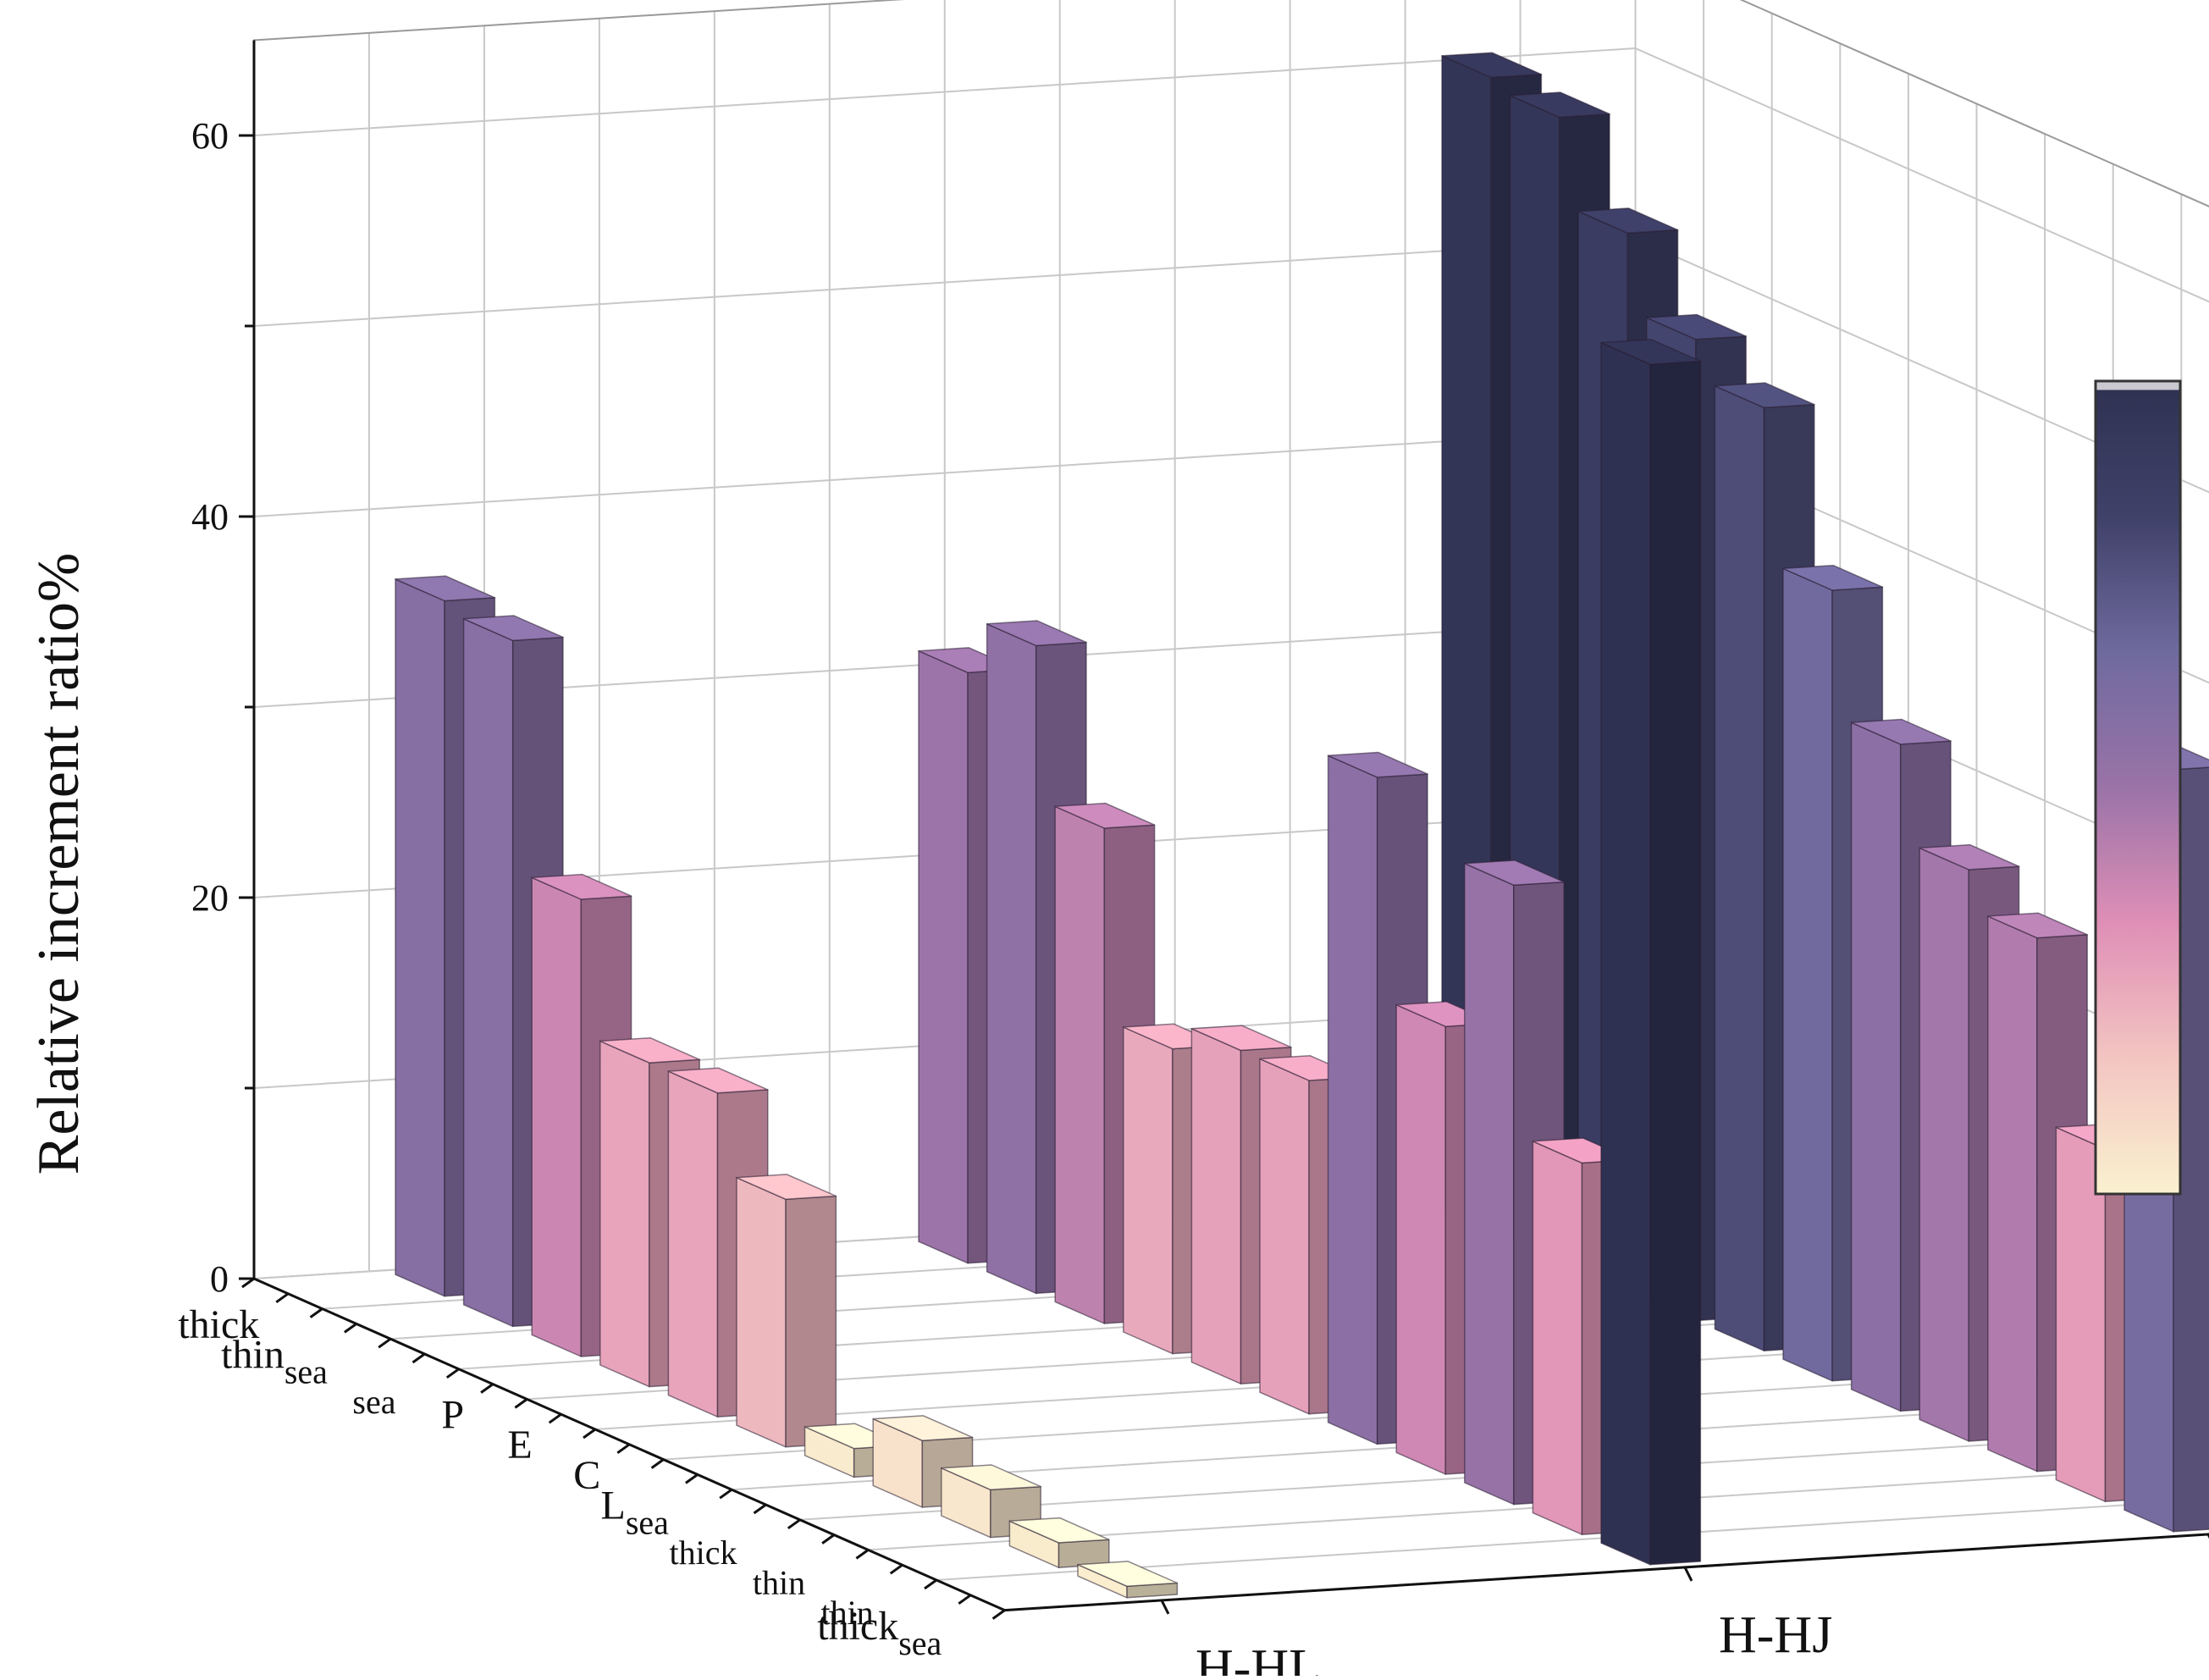 This screenshot has width=2209, height=1680. I want to click on y-tick-label: 20, so click(210, 898).